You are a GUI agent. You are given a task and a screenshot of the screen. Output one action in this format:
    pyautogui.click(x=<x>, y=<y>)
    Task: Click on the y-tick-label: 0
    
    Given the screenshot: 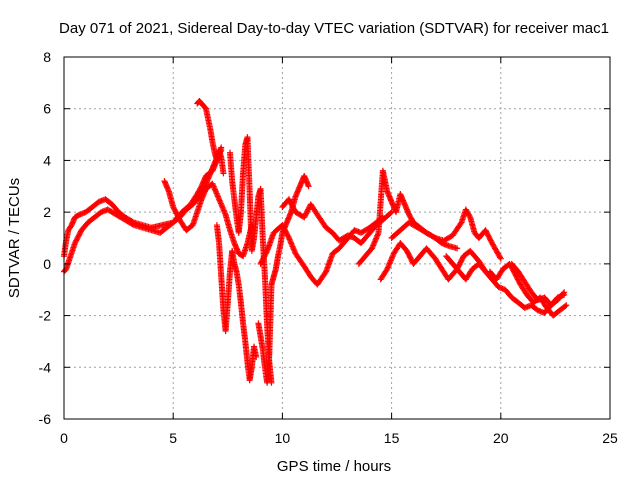 What is the action you would take?
    pyautogui.click(x=47, y=264)
    